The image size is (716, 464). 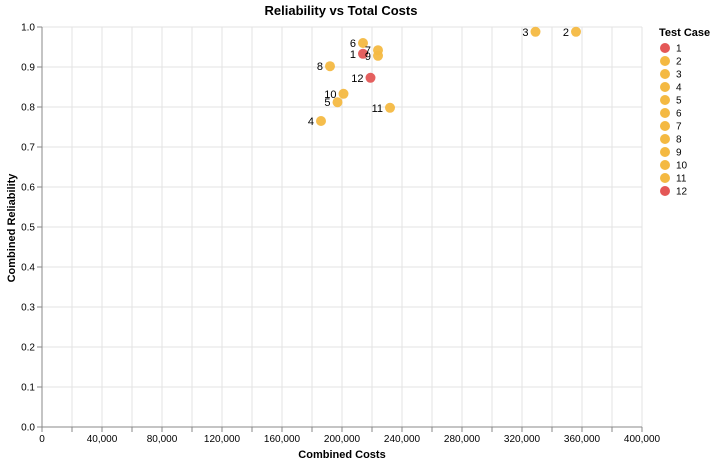 What do you see at coordinates (681, 179) in the screenshot?
I see `legend-label: 11` at bounding box center [681, 179].